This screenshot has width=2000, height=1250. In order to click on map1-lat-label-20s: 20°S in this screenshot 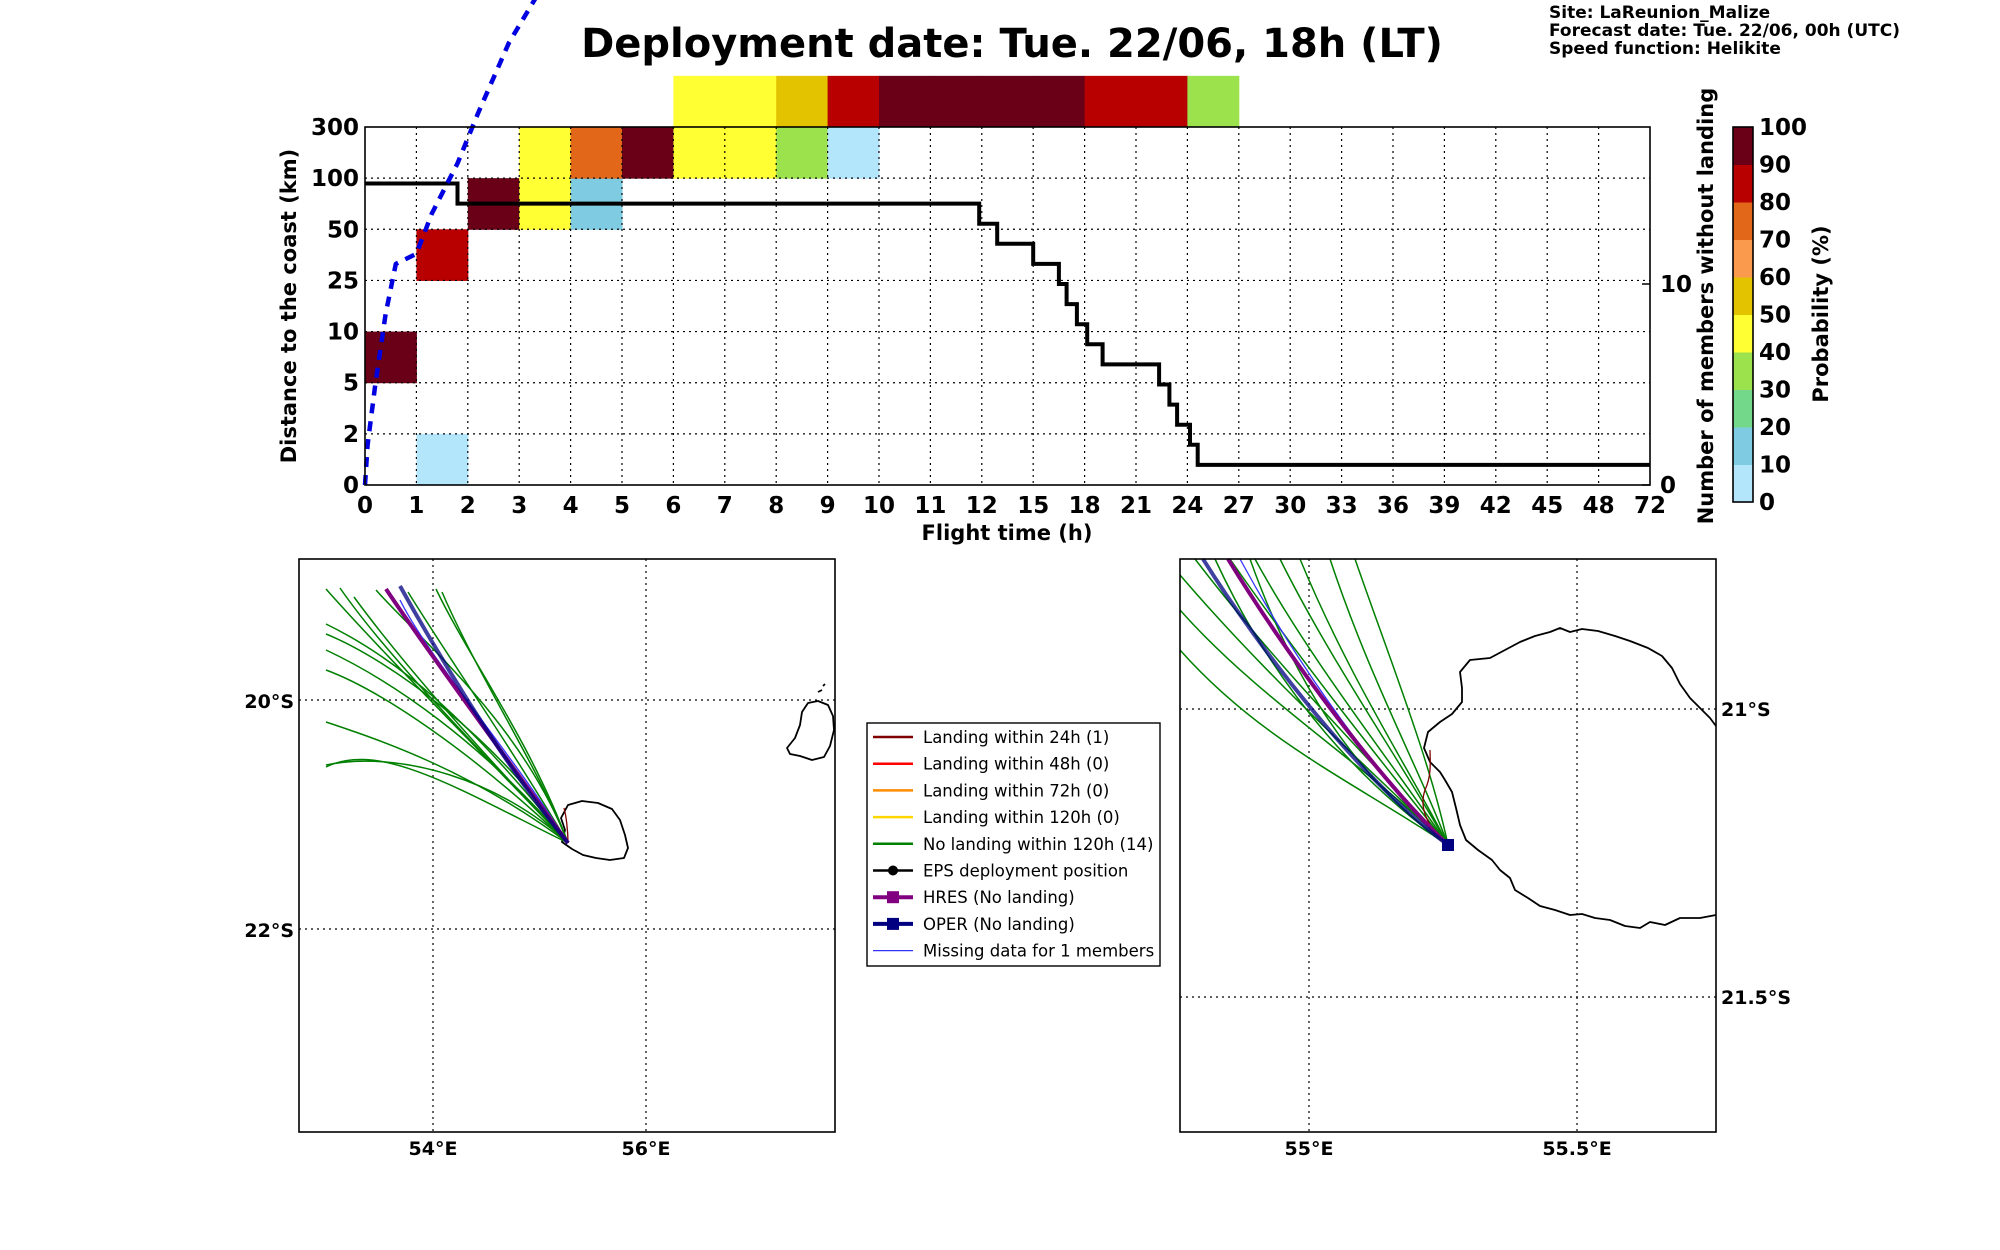, I will do `click(269, 702)`.